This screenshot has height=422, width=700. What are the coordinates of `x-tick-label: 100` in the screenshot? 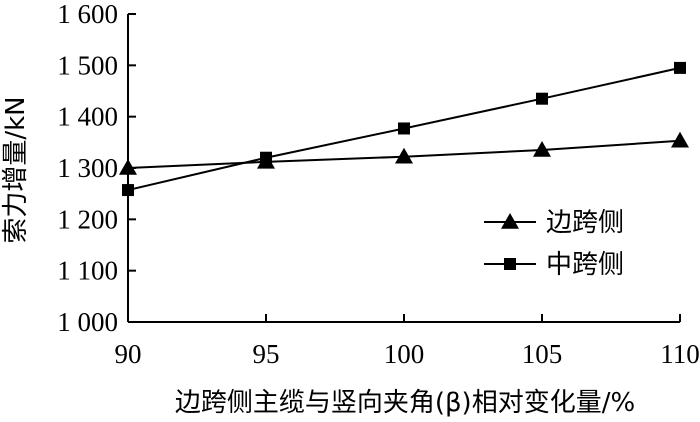 It's located at (404, 354).